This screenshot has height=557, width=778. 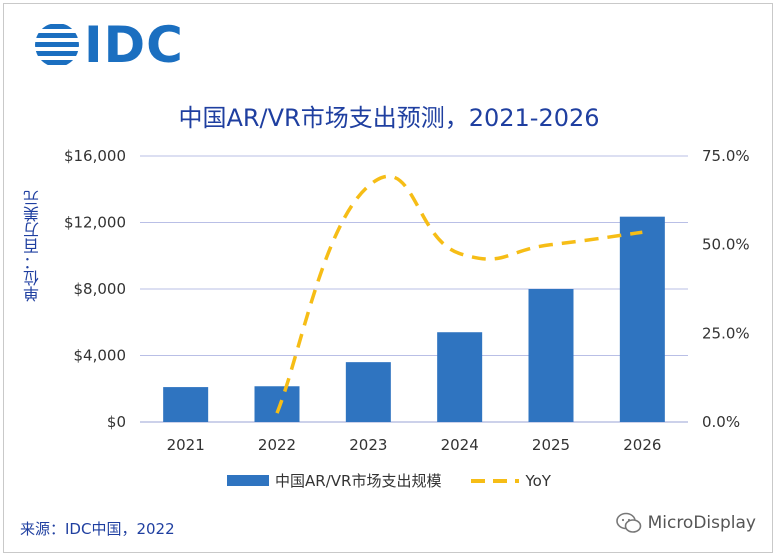 I want to click on left-tick-label: $8,000, so click(x=100, y=289).